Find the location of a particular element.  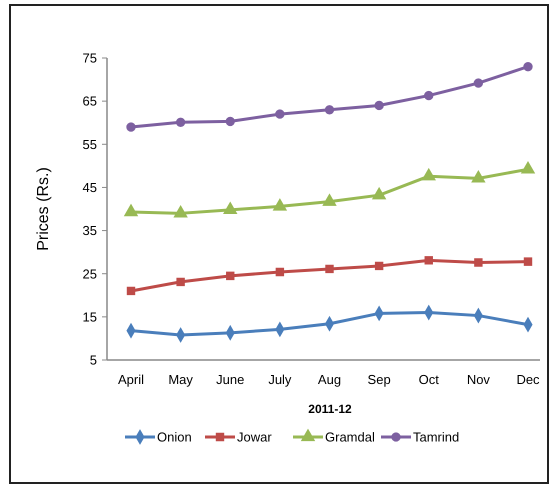

x-tick-label: Aug is located at coordinates (330, 379).